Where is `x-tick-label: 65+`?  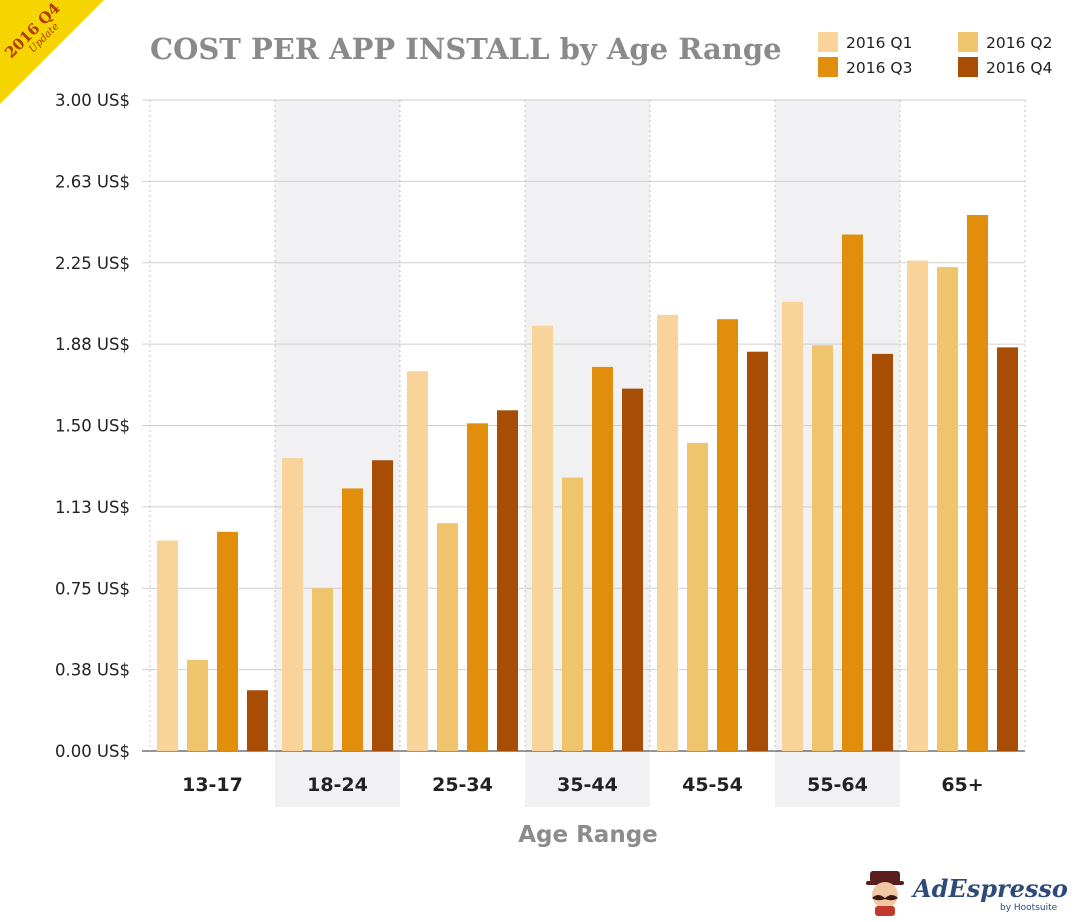
x-tick-label: 65+ is located at coordinates (962, 785).